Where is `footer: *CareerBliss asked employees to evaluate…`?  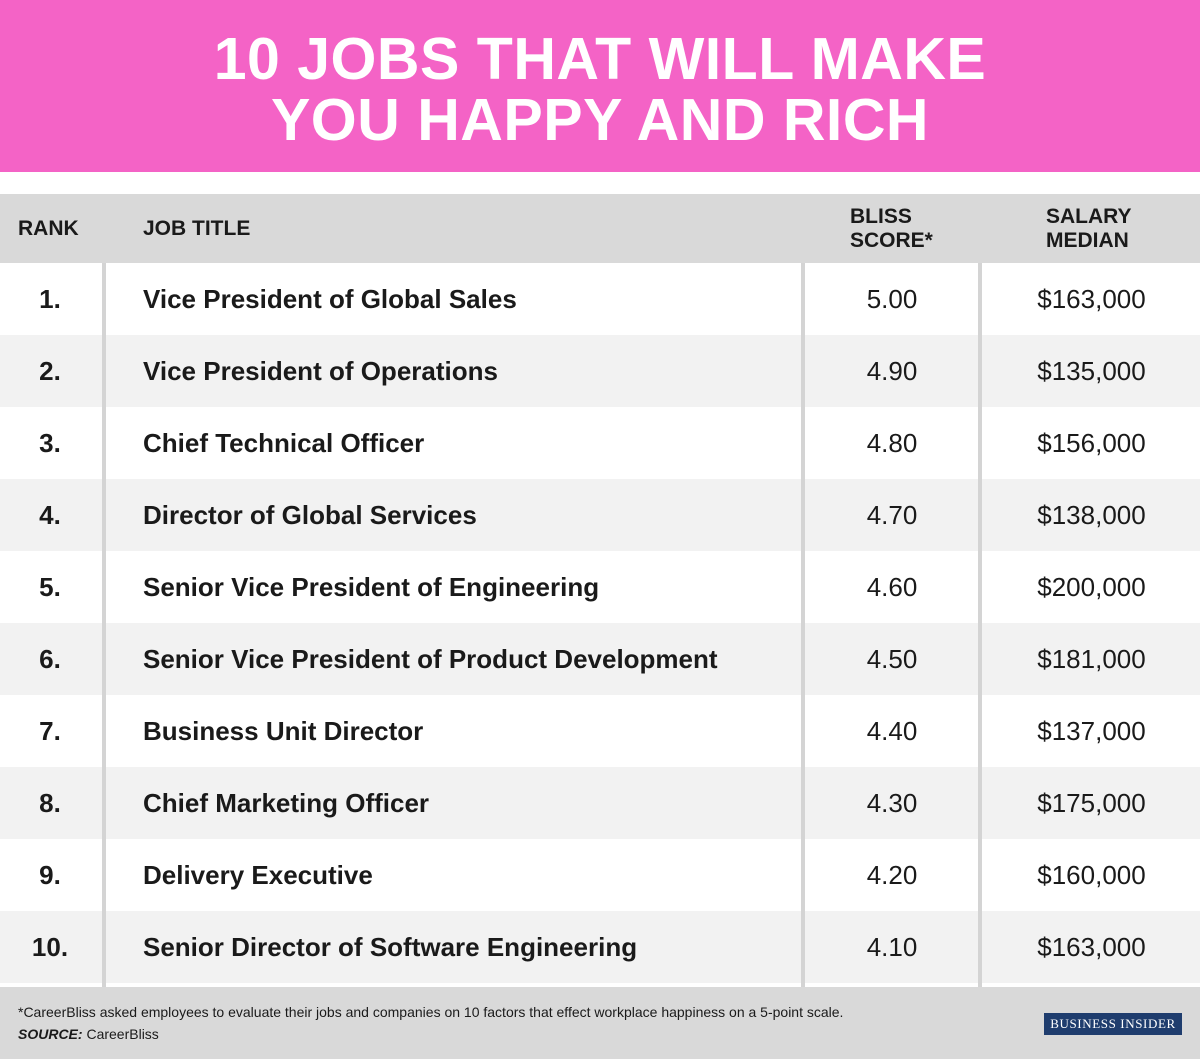
footer: *CareerBliss asked employees to evaluate… is located at coordinates (600, 1023).